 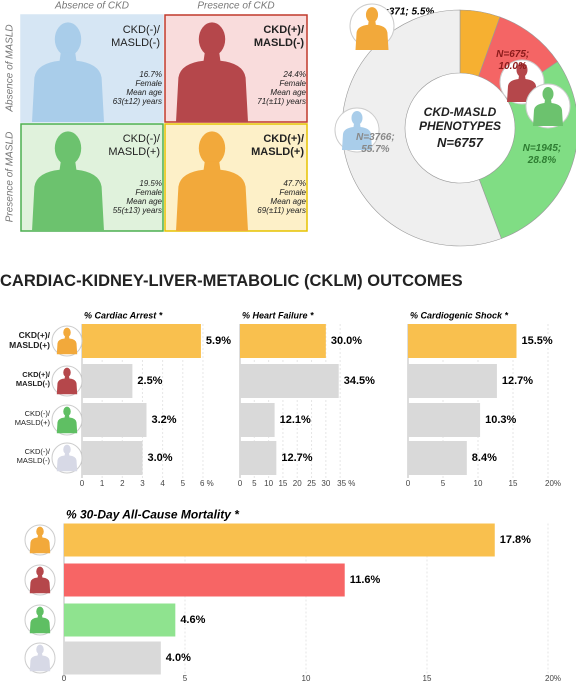 What do you see at coordinates (278, 36) in the screenshot?
I see `cell-label: CKD(+)/ MASLD(-)` at bounding box center [278, 36].